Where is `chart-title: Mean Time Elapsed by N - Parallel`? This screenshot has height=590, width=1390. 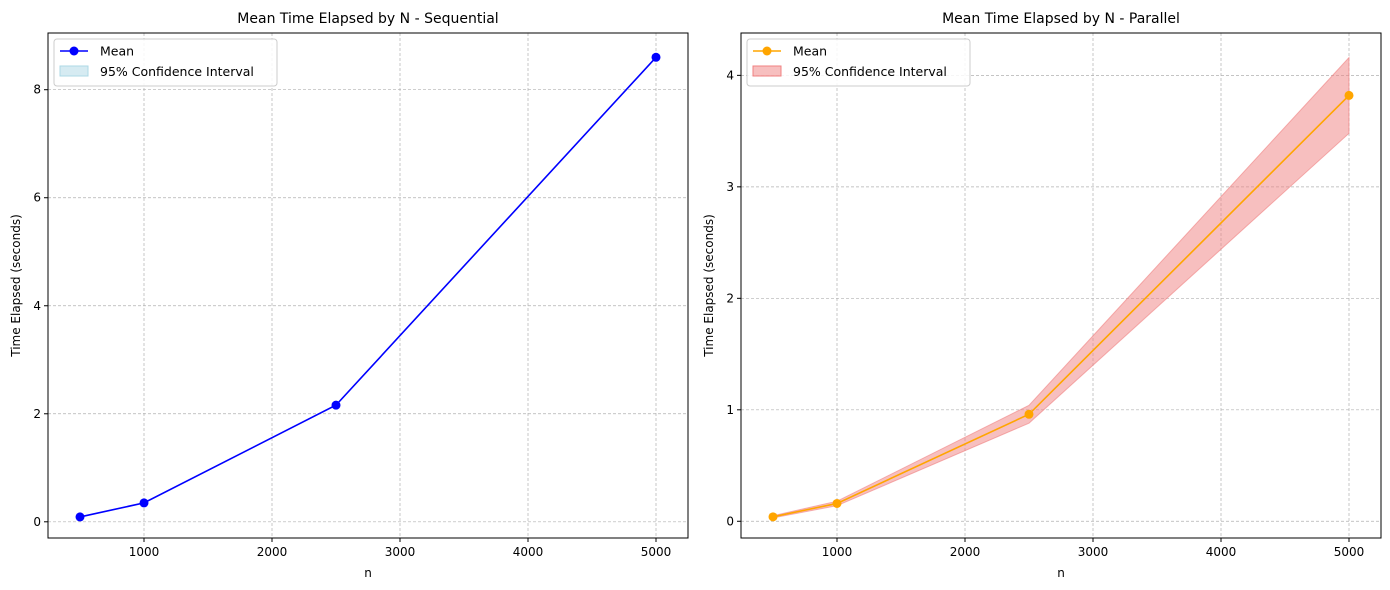
chart-title: Mean Time Elapsed by N - Parallel is located at coordinates (1061, 19).